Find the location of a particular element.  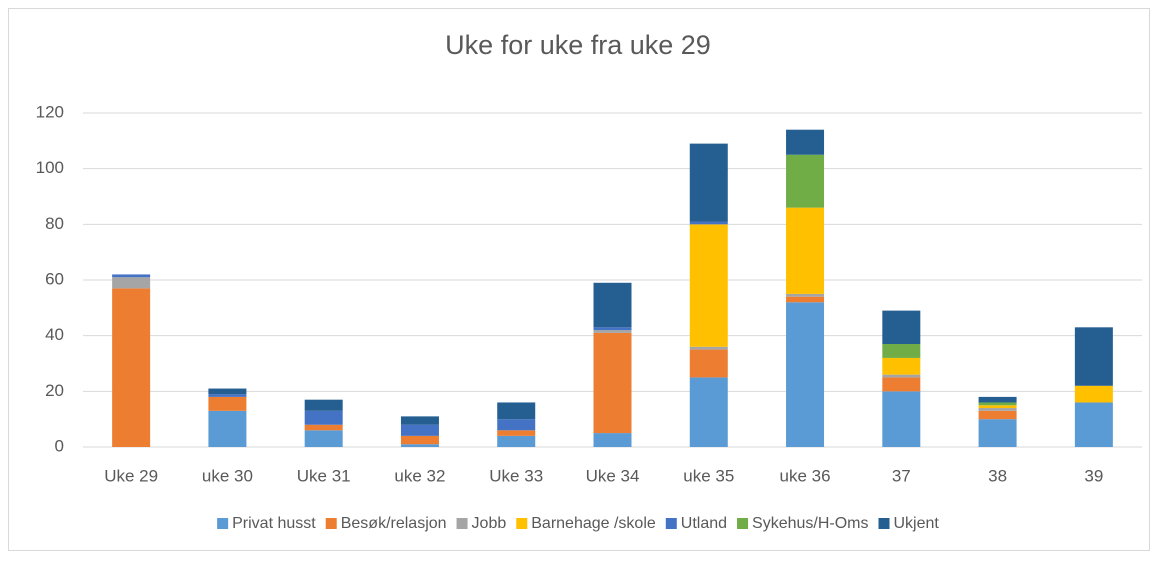

x-tick-label: 37 is located at coordinates (901, 475).